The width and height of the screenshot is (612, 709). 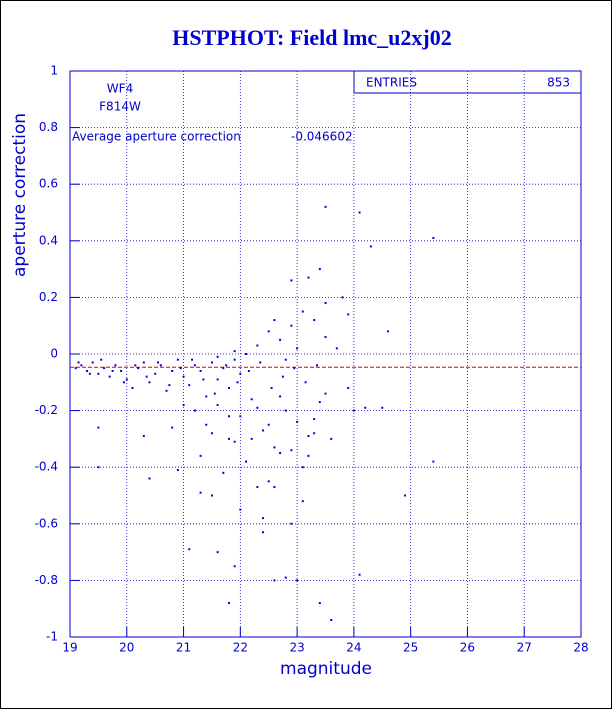 What do you see at coordinates (410, 648) in the screenshot?
I see `x-tick-label: 25` at bounding box center [410, 648].